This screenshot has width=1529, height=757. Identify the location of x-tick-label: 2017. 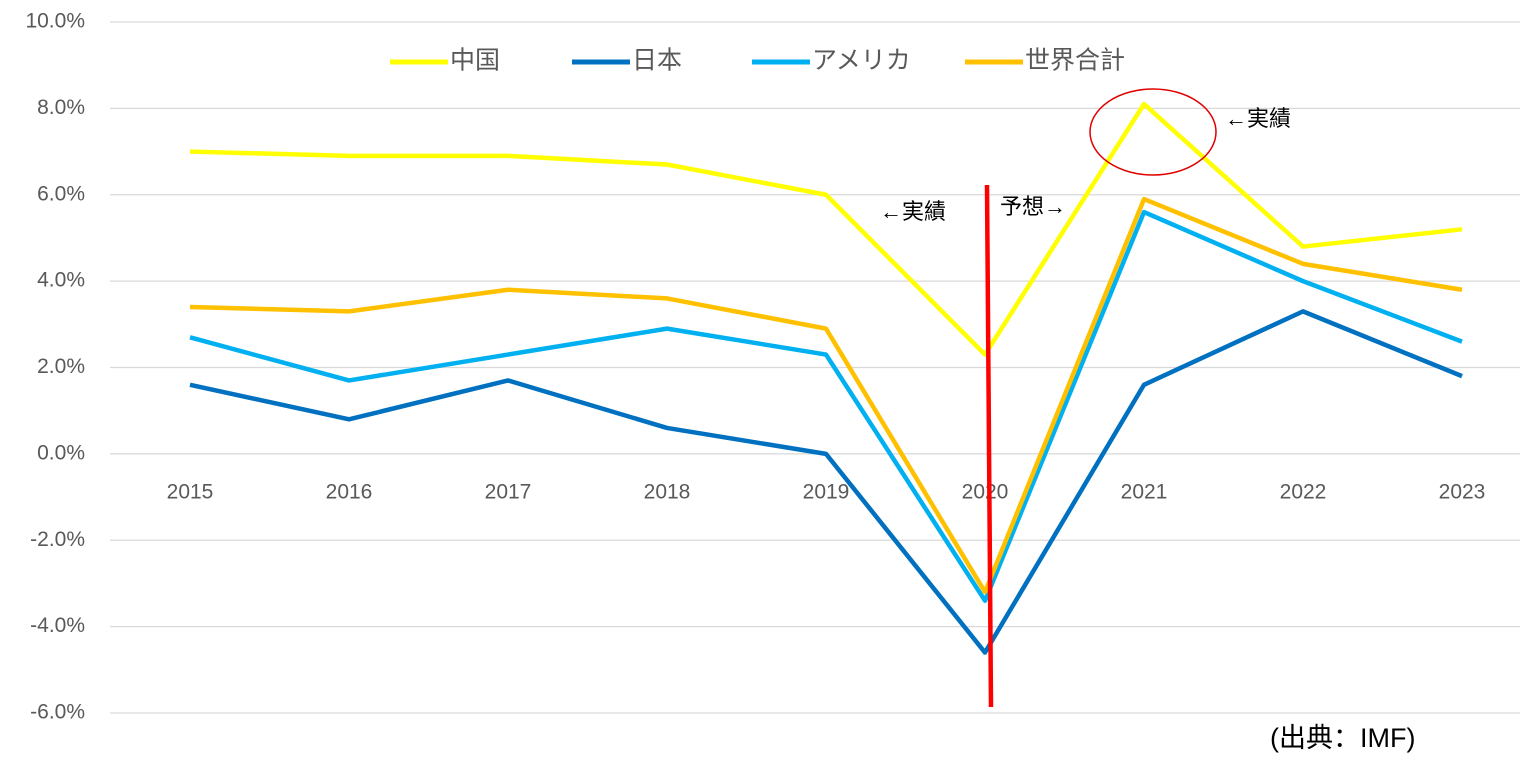
(508, 491).